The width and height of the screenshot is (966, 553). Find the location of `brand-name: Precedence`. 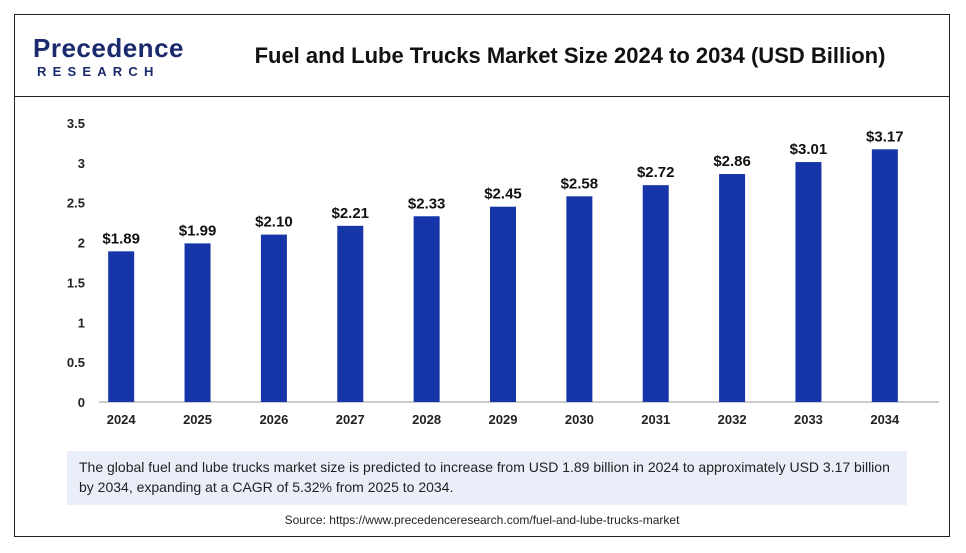

brand-name: Precedence is located at coordinates (108, 48).